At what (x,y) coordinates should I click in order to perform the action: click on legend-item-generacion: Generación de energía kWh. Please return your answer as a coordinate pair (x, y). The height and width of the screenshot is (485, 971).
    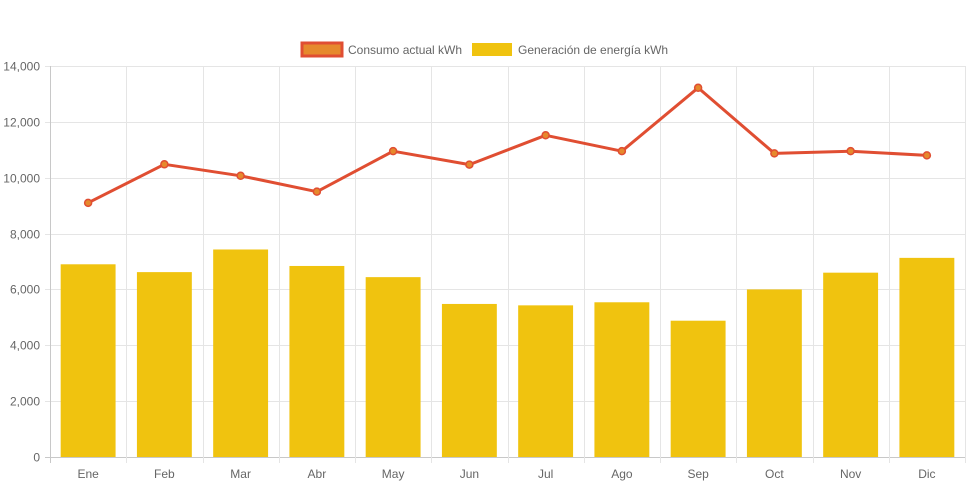
    Looking at the image, I should click on (570, 50).